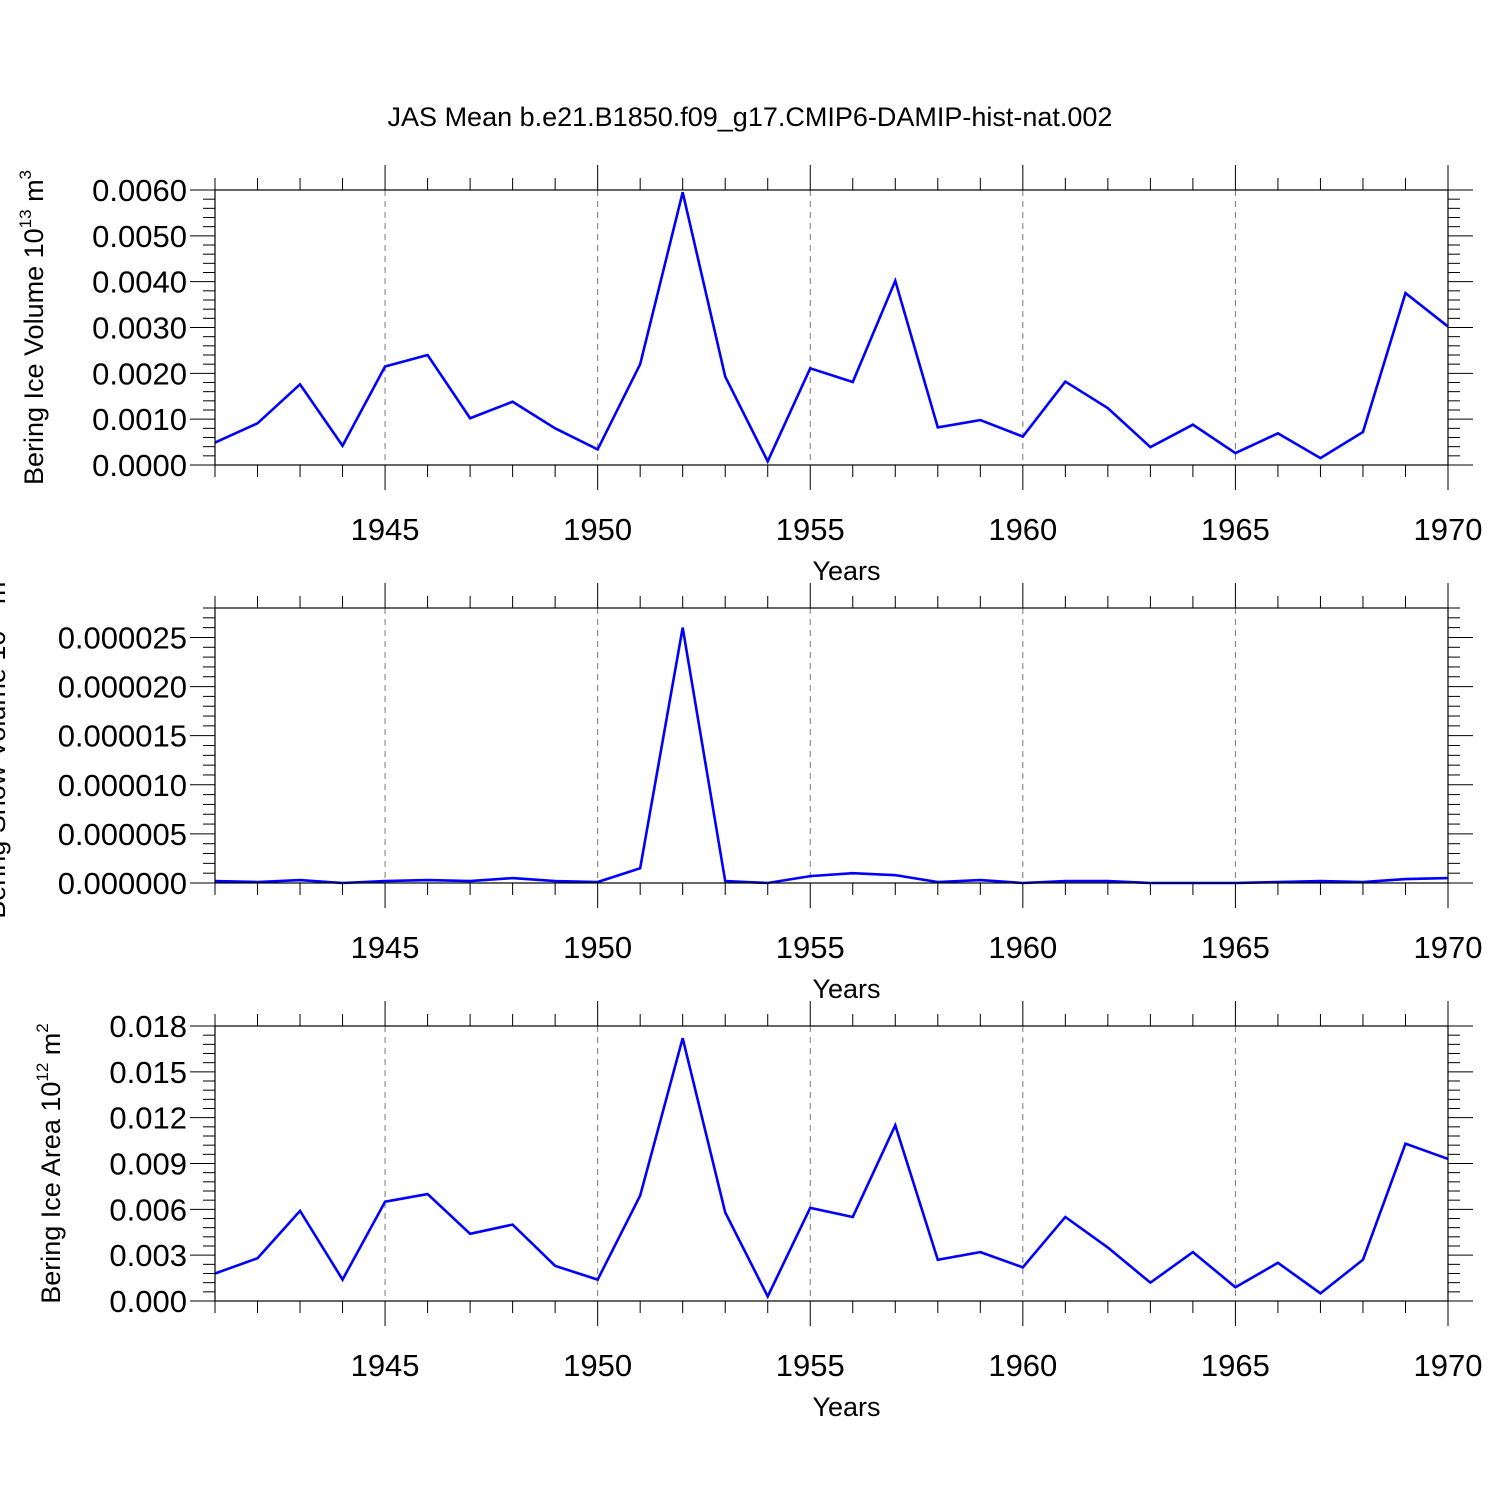 This screenshot has height=1500, width=1500. What do you see at coordinates (139, 190) in the screenshot?
I see `y-tick-label: 0.0060` at bounding box center [139, 190].